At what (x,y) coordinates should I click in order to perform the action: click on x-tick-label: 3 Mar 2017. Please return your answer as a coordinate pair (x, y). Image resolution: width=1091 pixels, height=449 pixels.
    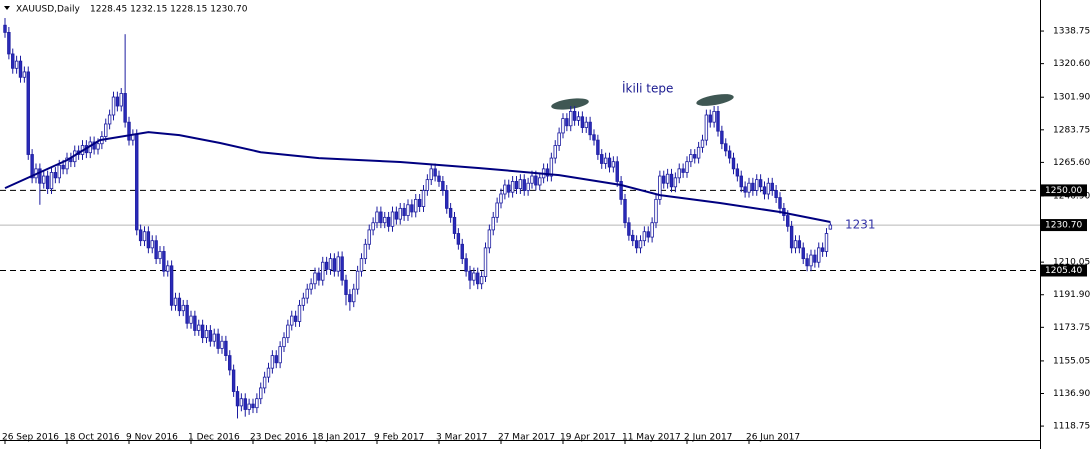
    Looking at the image, I should click on (461, 438).